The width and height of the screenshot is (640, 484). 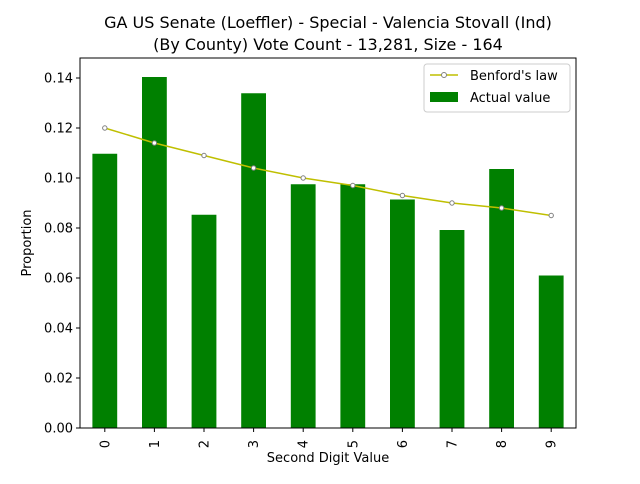 I want to click on x-tick-label: 6, so click(x=403, y=444).